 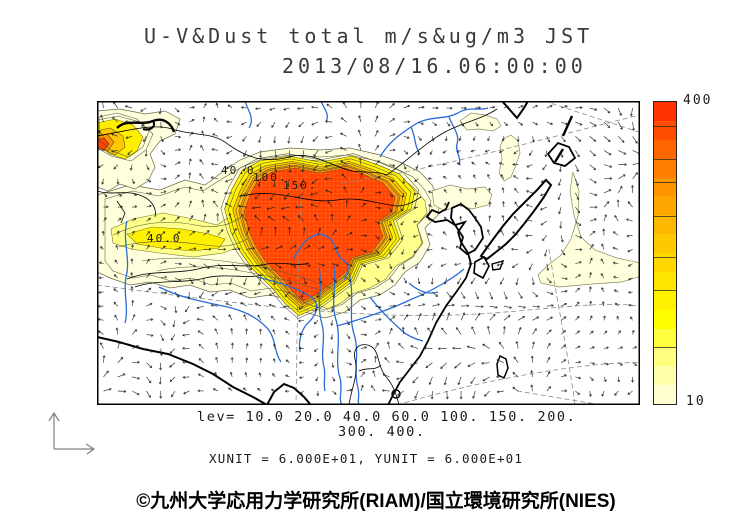 I want to click on contour-levels-line1: lev= 10.0 20.0 40.0 60.0 100. 150. 200., so click(x=387, y=417).